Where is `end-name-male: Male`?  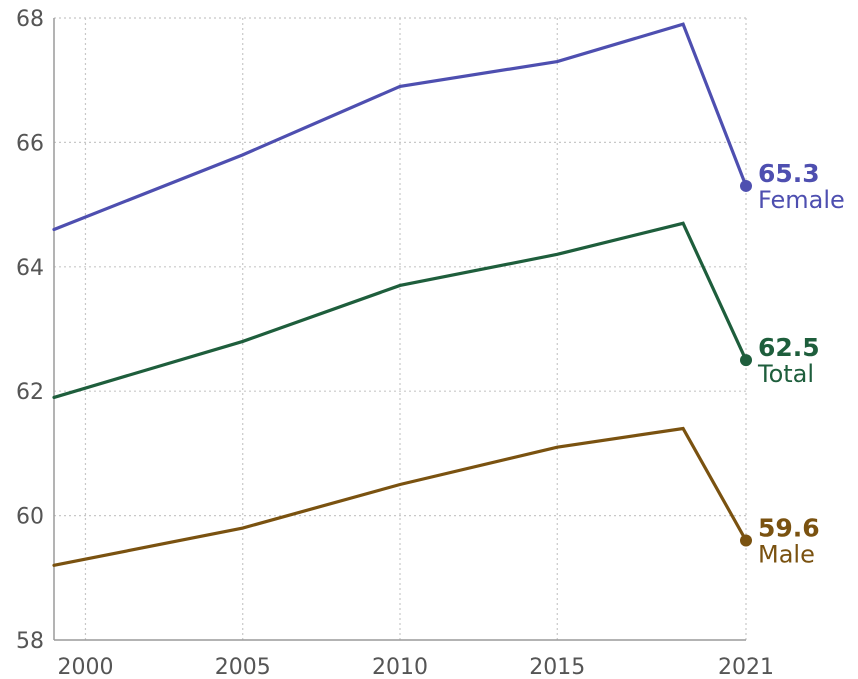
end-name-male: Male is located at coordinates (786, 554).